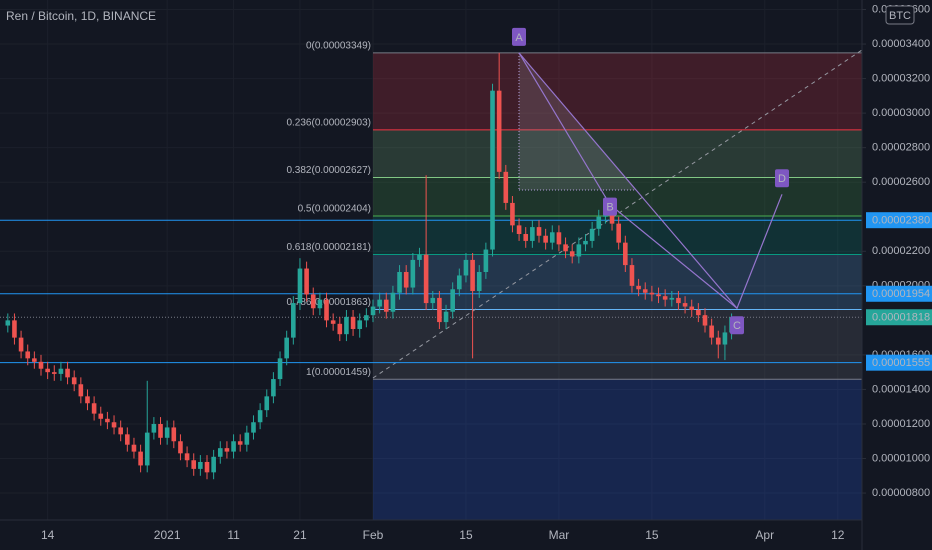 This screenshot has width=932, height=550. What do you see at coordinates (838, 535) in the screenshot?
I see `x-tick-label: 12` at bounding box center [838, 535].